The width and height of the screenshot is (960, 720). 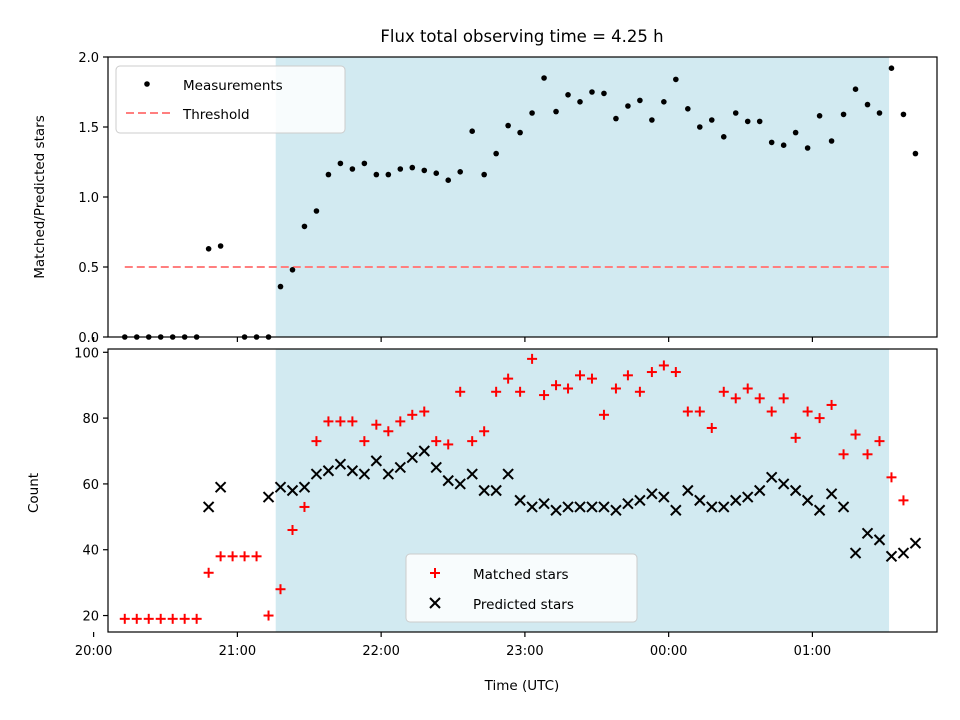 What do you see at coordinates (380, 651) in the screenshot?
I see `x-tick-label: 22:00` at bounding box center [380, 651].